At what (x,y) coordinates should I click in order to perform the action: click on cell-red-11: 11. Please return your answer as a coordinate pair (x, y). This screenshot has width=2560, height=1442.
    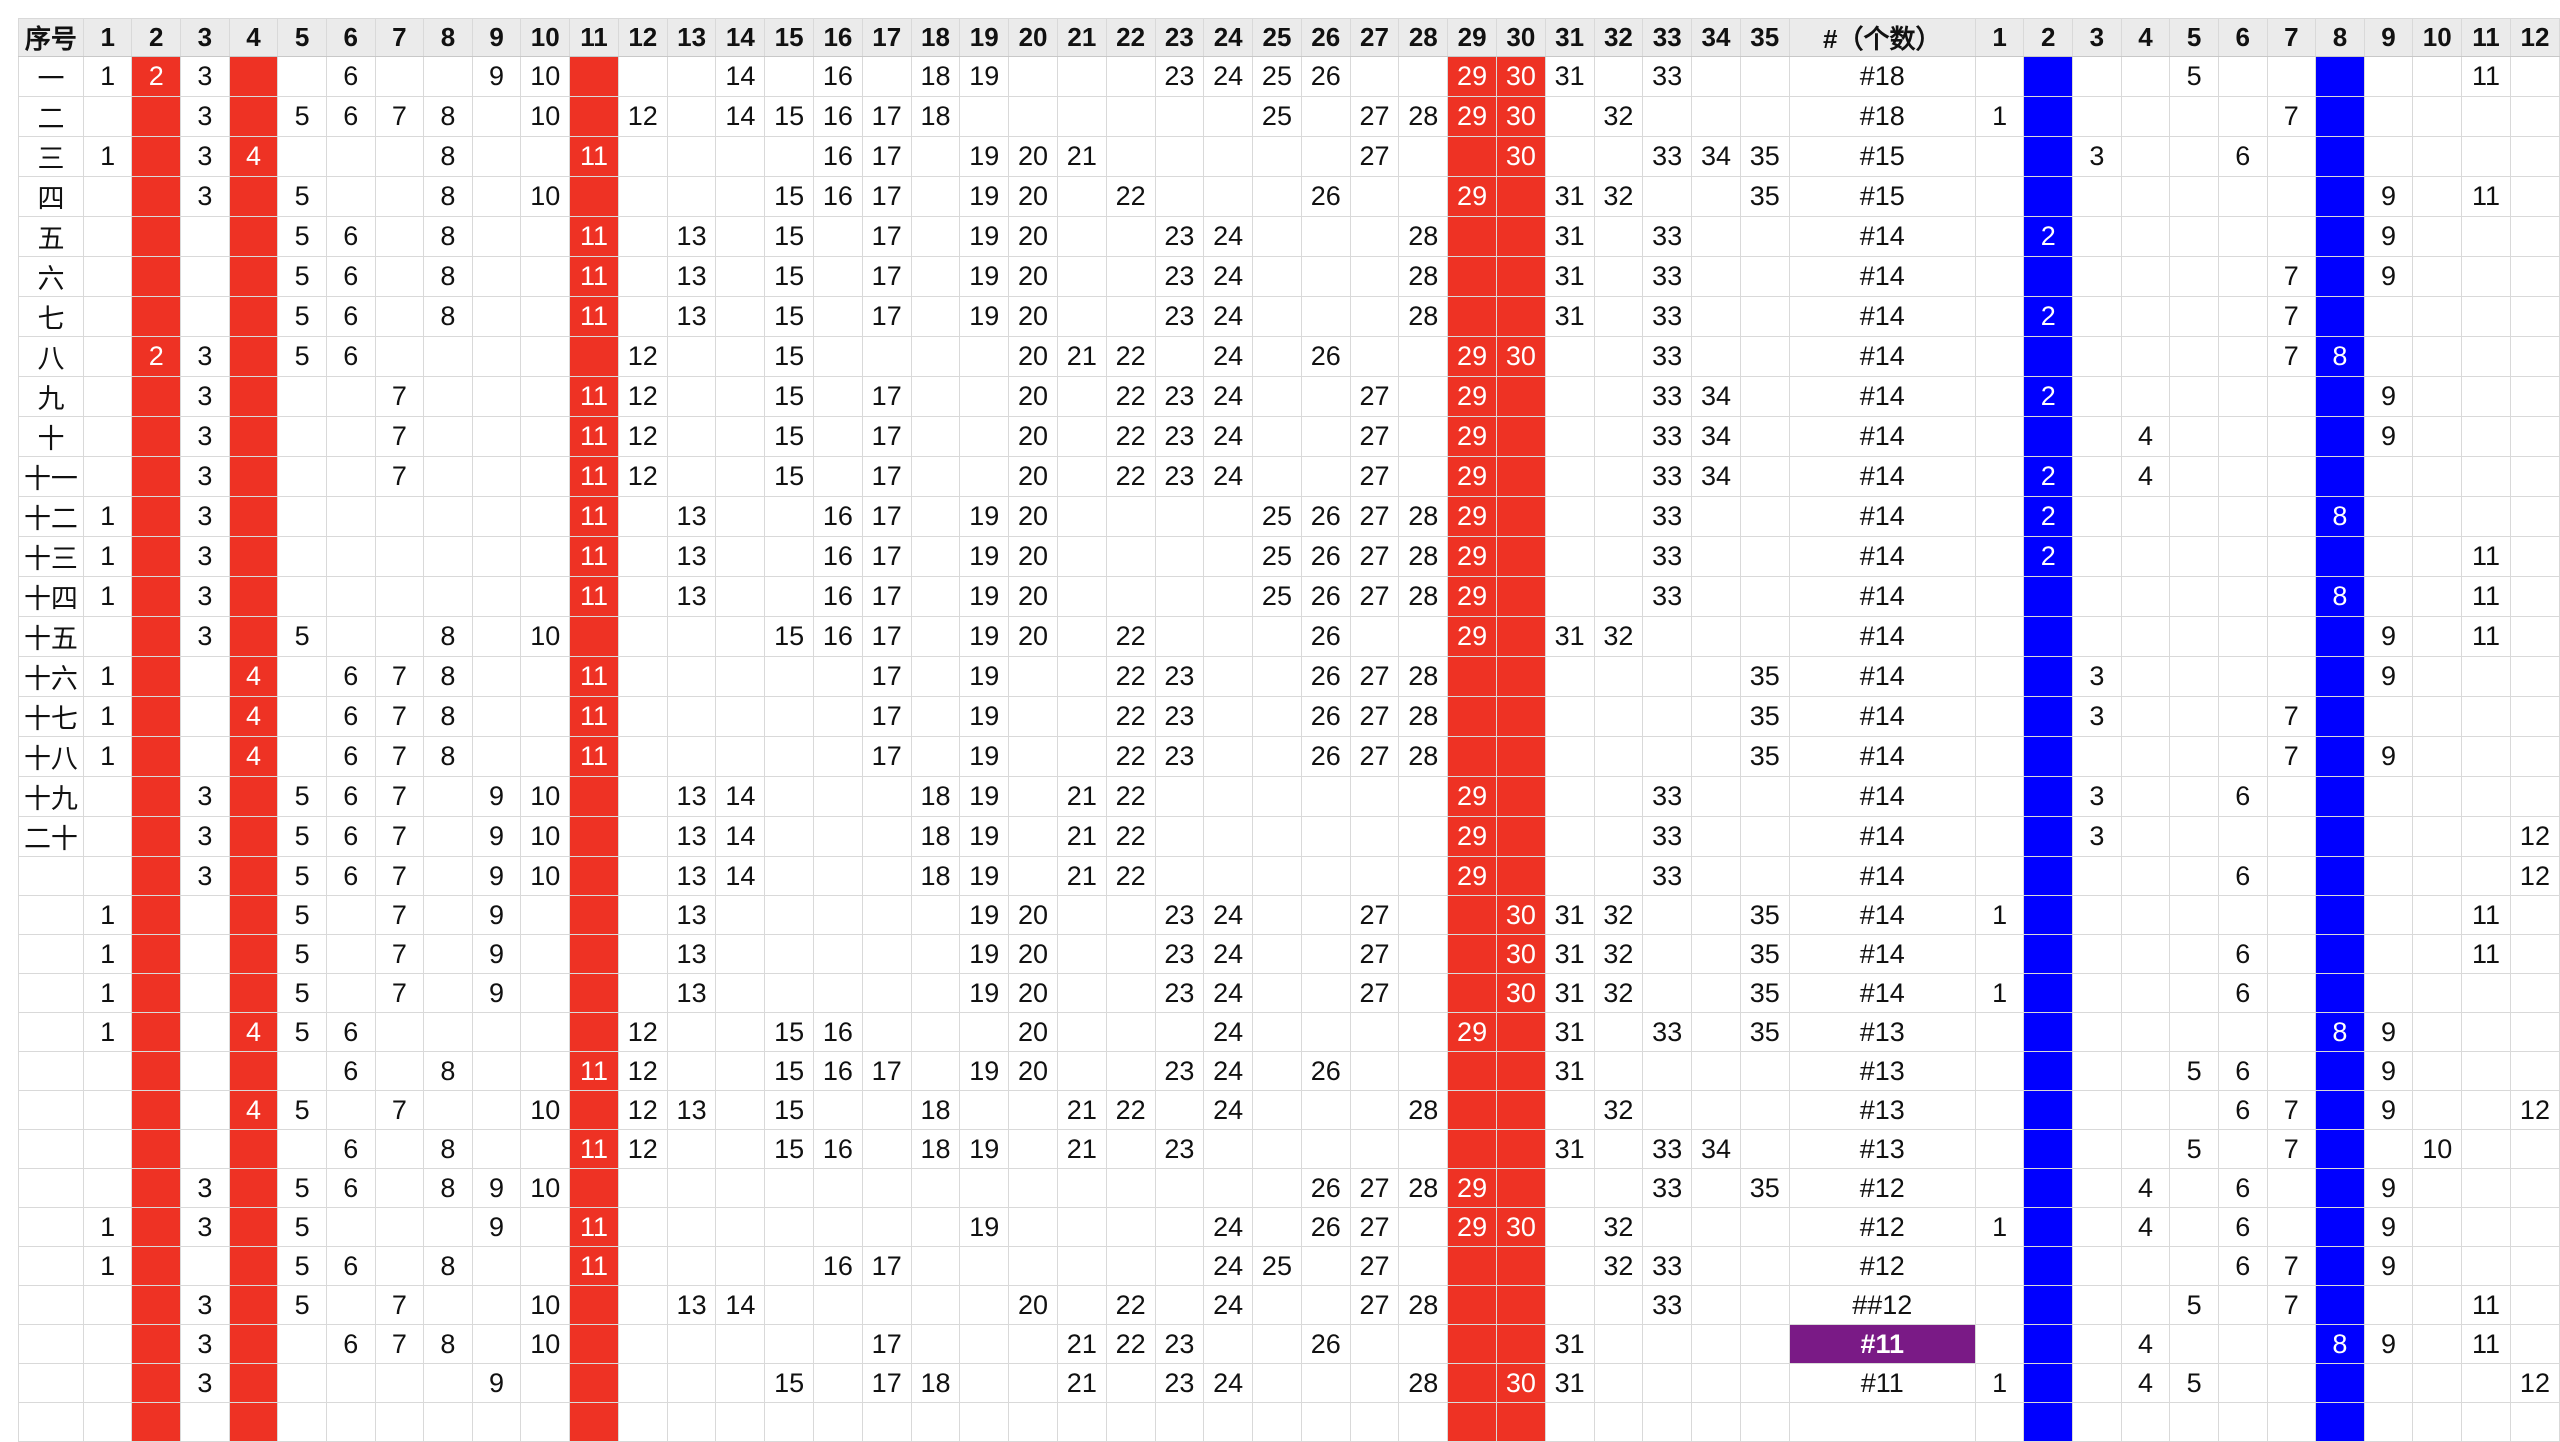
    Looking at the image, I should click on (594, 556).